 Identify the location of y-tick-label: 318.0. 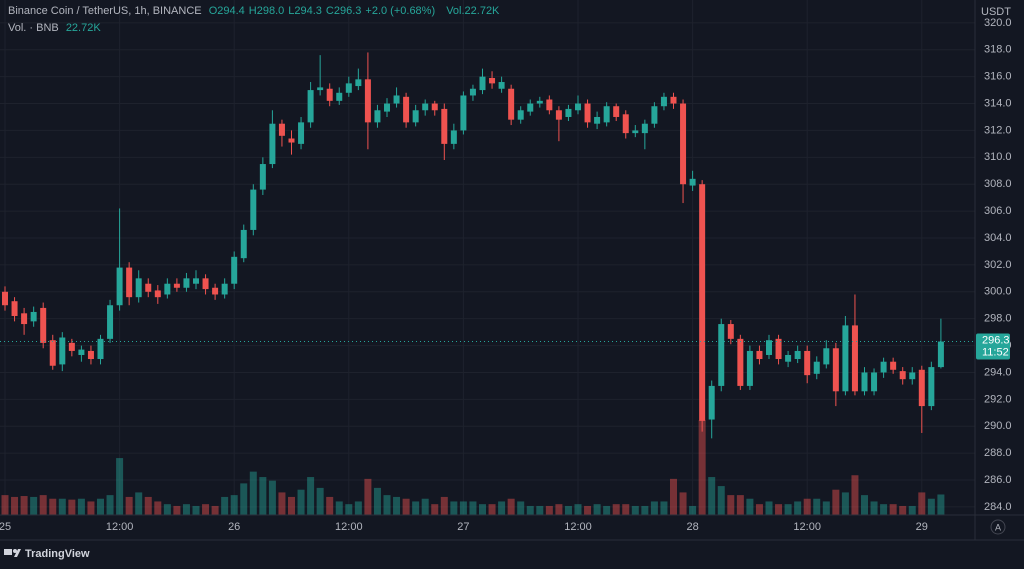
(998, 50).